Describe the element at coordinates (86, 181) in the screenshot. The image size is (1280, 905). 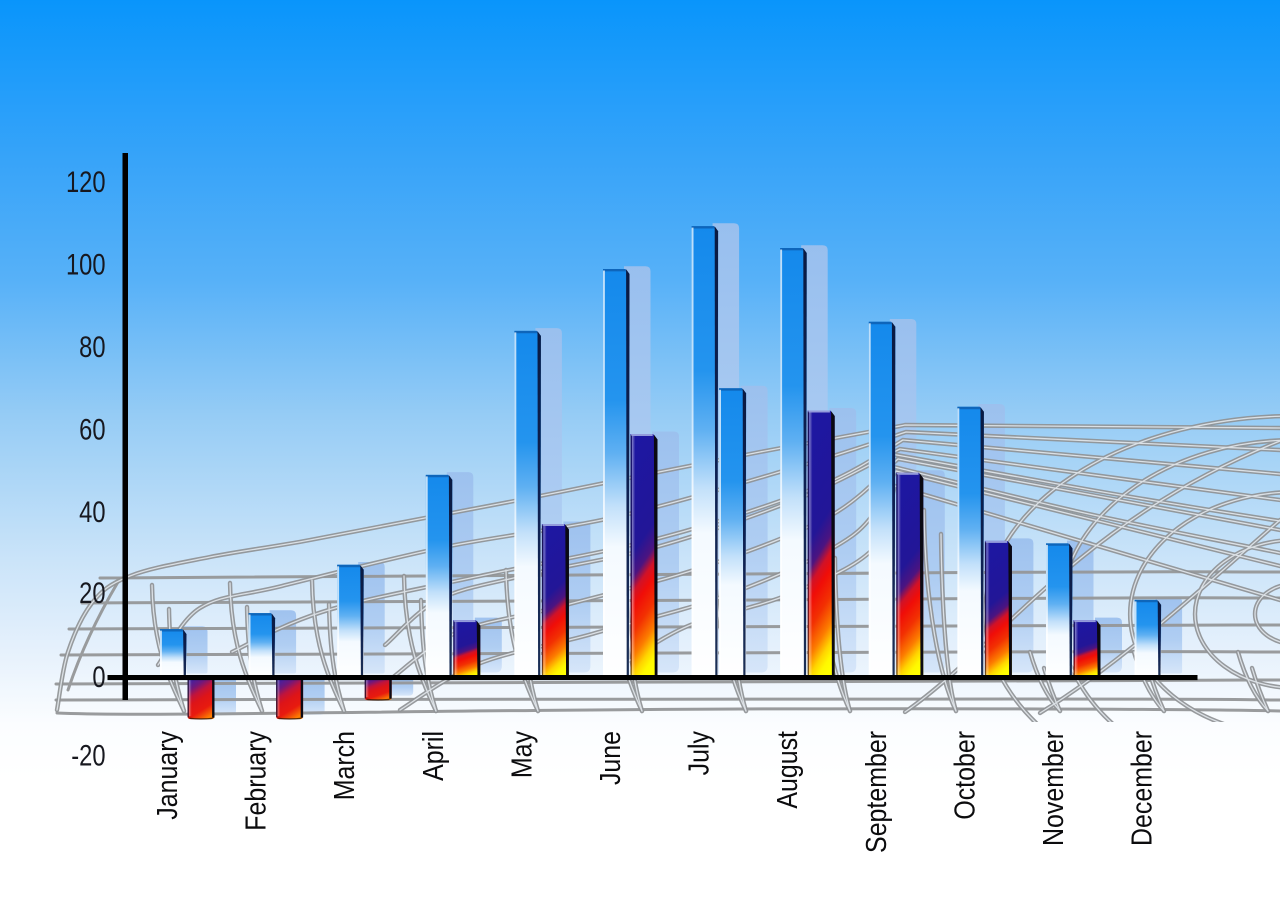
I see `svg-text: 120` at that location.